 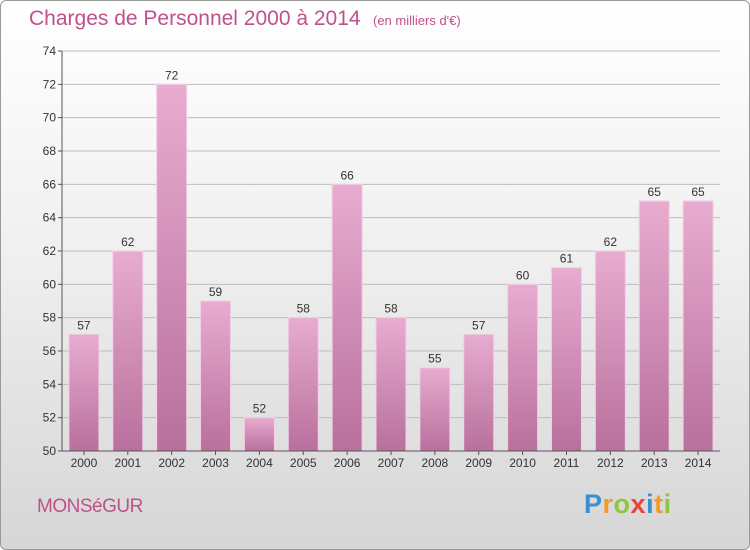 What do you see at coordinates (347, 175) in the screenshot?
I see `data-label-2006: 66` at bounding box center [347, 175].